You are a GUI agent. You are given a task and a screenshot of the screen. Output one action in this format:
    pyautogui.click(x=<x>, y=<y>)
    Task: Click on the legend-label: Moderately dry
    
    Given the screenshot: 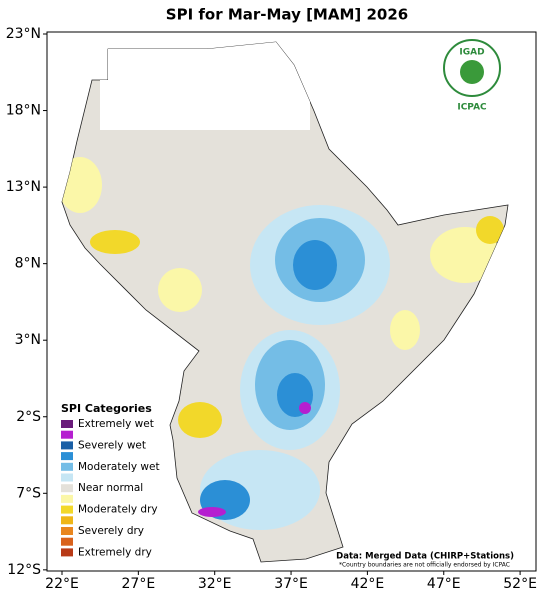 What is the action you would take?
    pyautogui.click(x=118, y=510)
    